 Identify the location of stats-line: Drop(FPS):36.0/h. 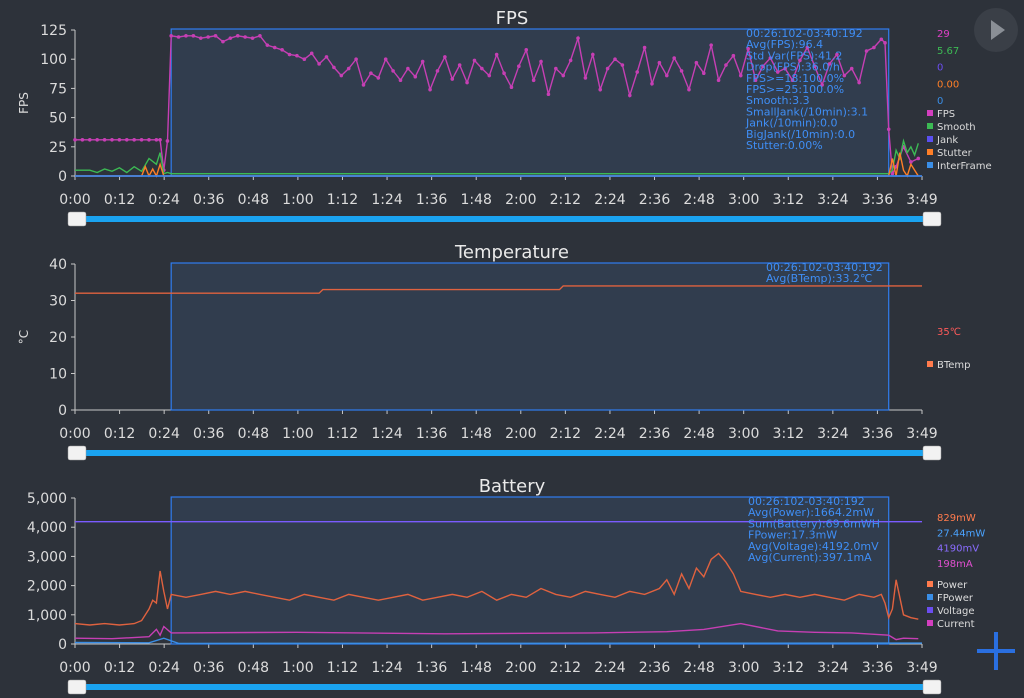
(793, 67).